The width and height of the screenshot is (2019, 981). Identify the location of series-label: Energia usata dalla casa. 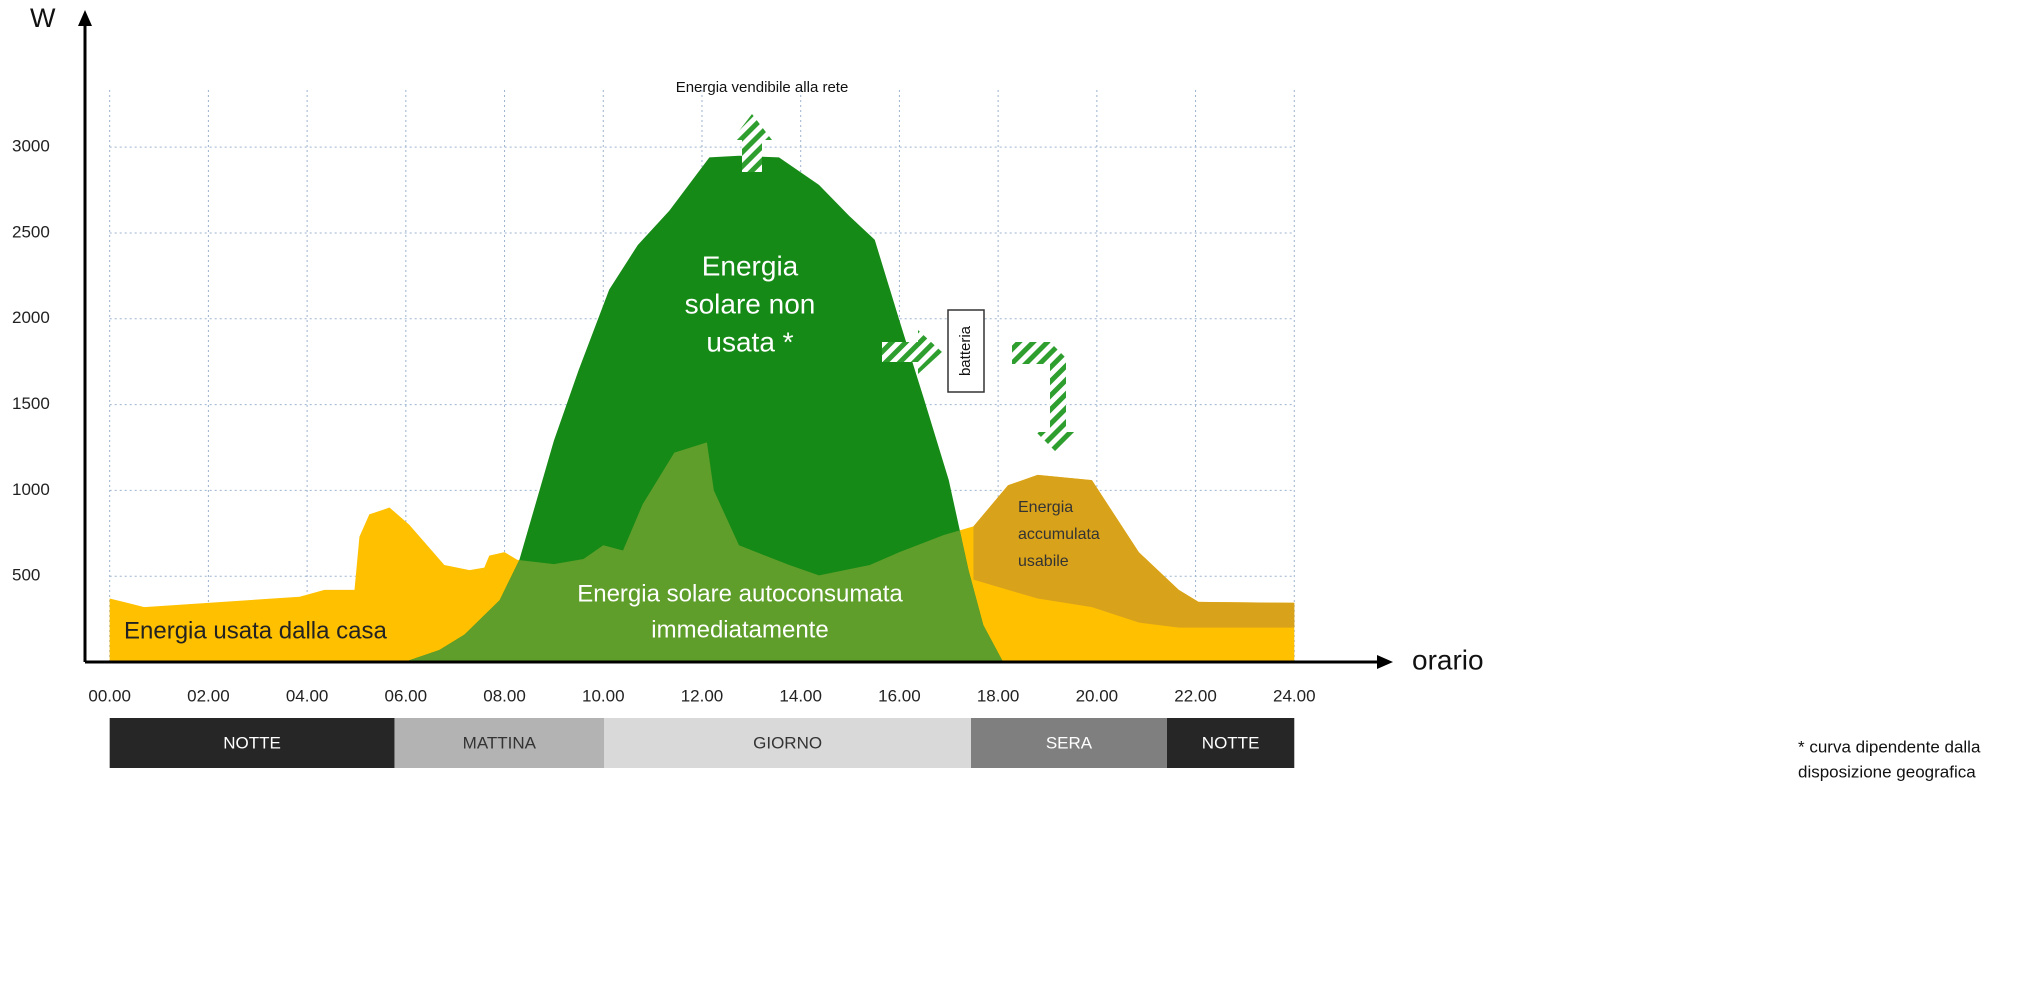
(255, 630).